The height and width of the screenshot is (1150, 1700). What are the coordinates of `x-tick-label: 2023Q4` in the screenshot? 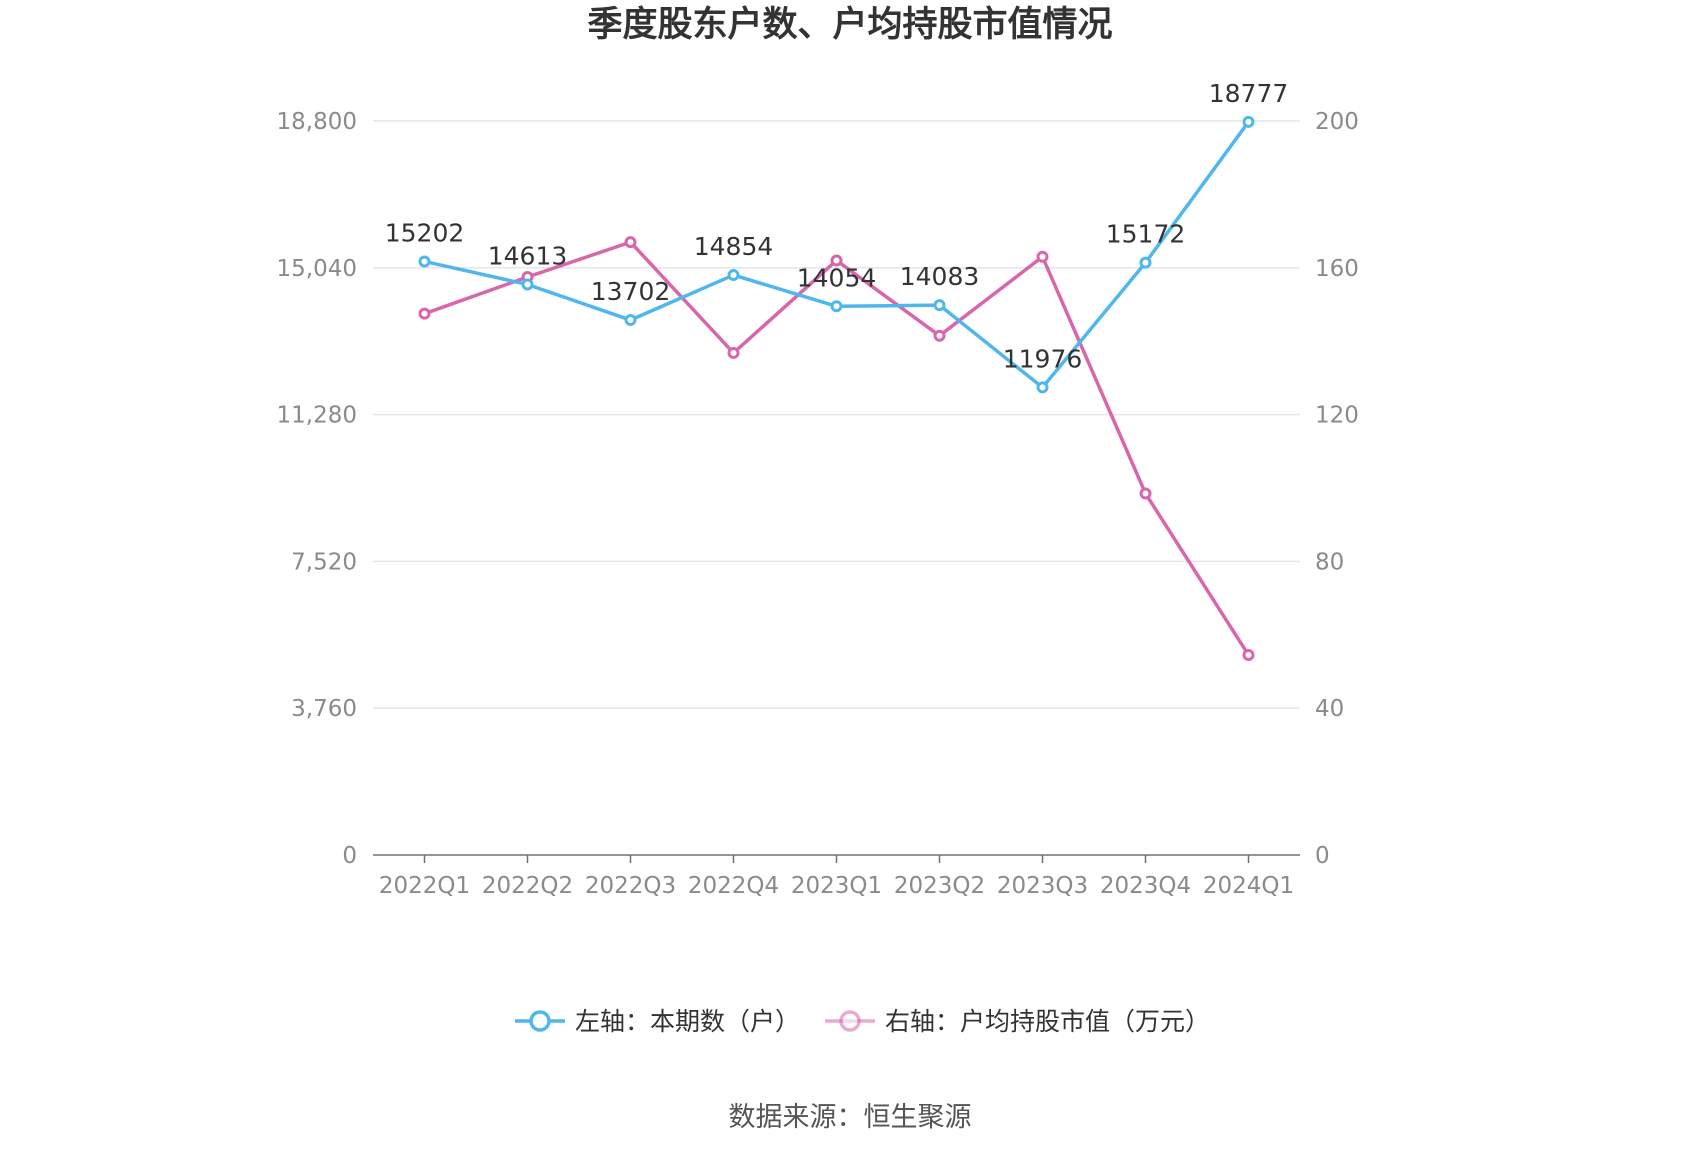 It's located at (1145, 886).